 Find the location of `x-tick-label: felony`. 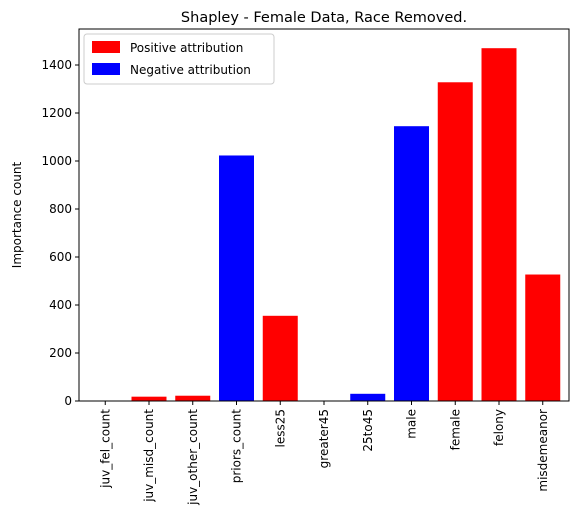

x-tick-label: felony is located at coordinates (499, 427).